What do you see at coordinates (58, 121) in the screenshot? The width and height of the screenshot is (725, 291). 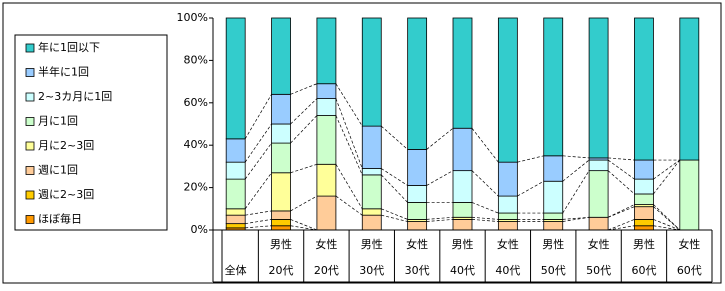 I see `legend-label: 月に1回` at bounding box center [58, 121].